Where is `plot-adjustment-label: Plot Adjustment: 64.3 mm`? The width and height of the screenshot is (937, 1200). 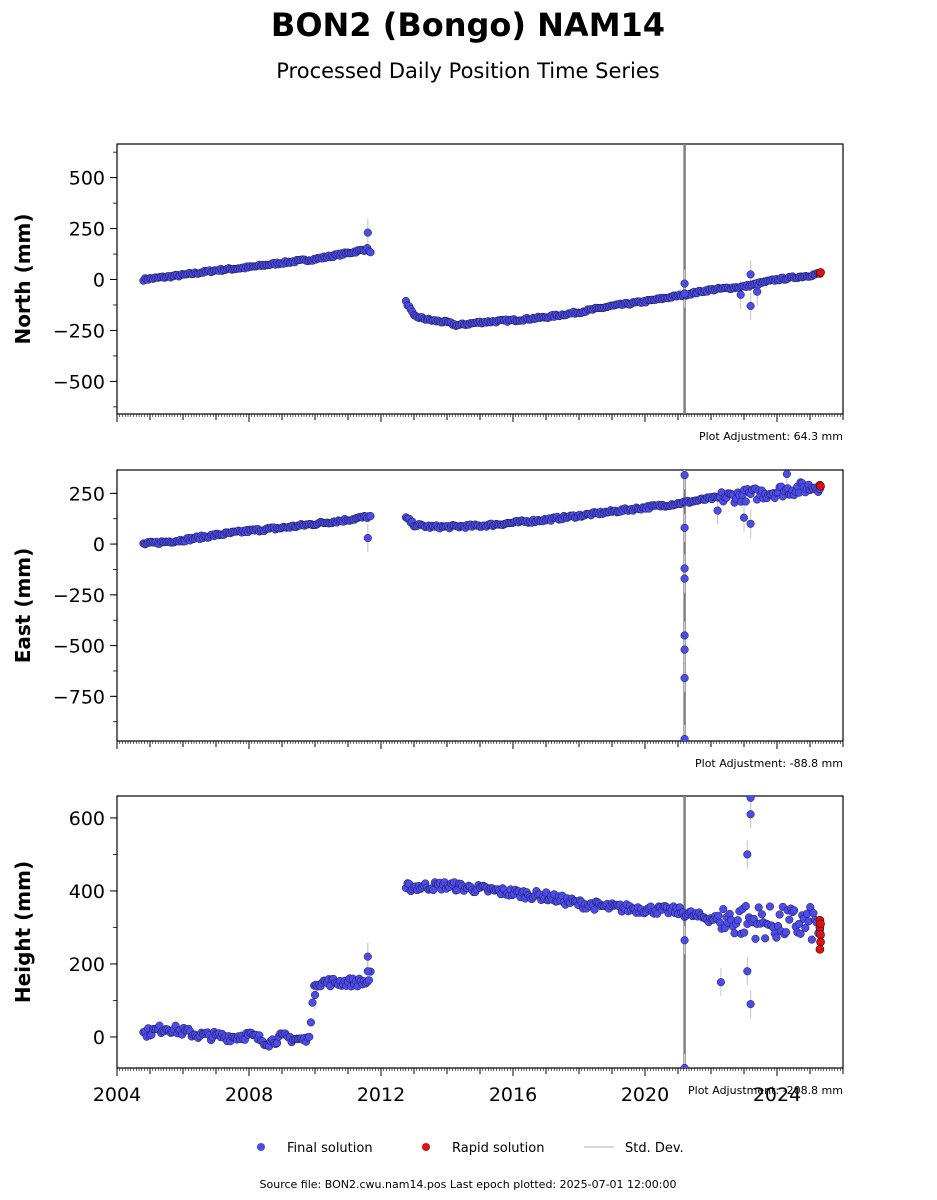 plot-adjustment-label: Plot Adjustment: 64.3 mm is located at coordinates (771, 436).